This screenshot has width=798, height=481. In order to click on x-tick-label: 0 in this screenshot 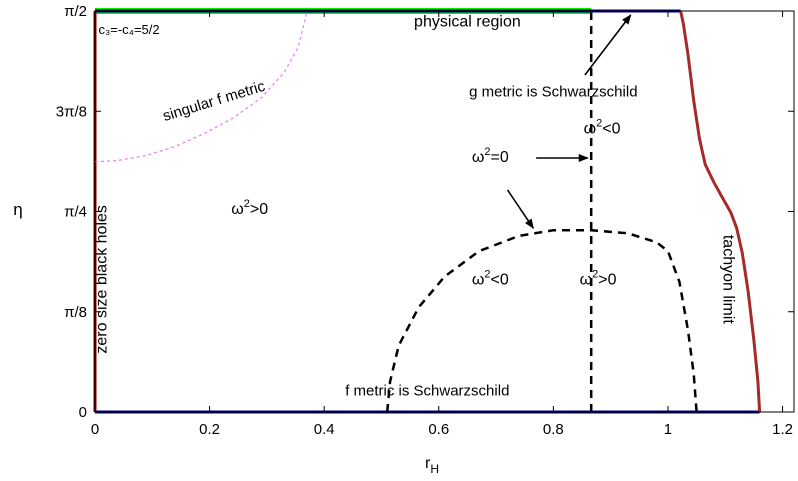, I will do `click(95, 429)`.